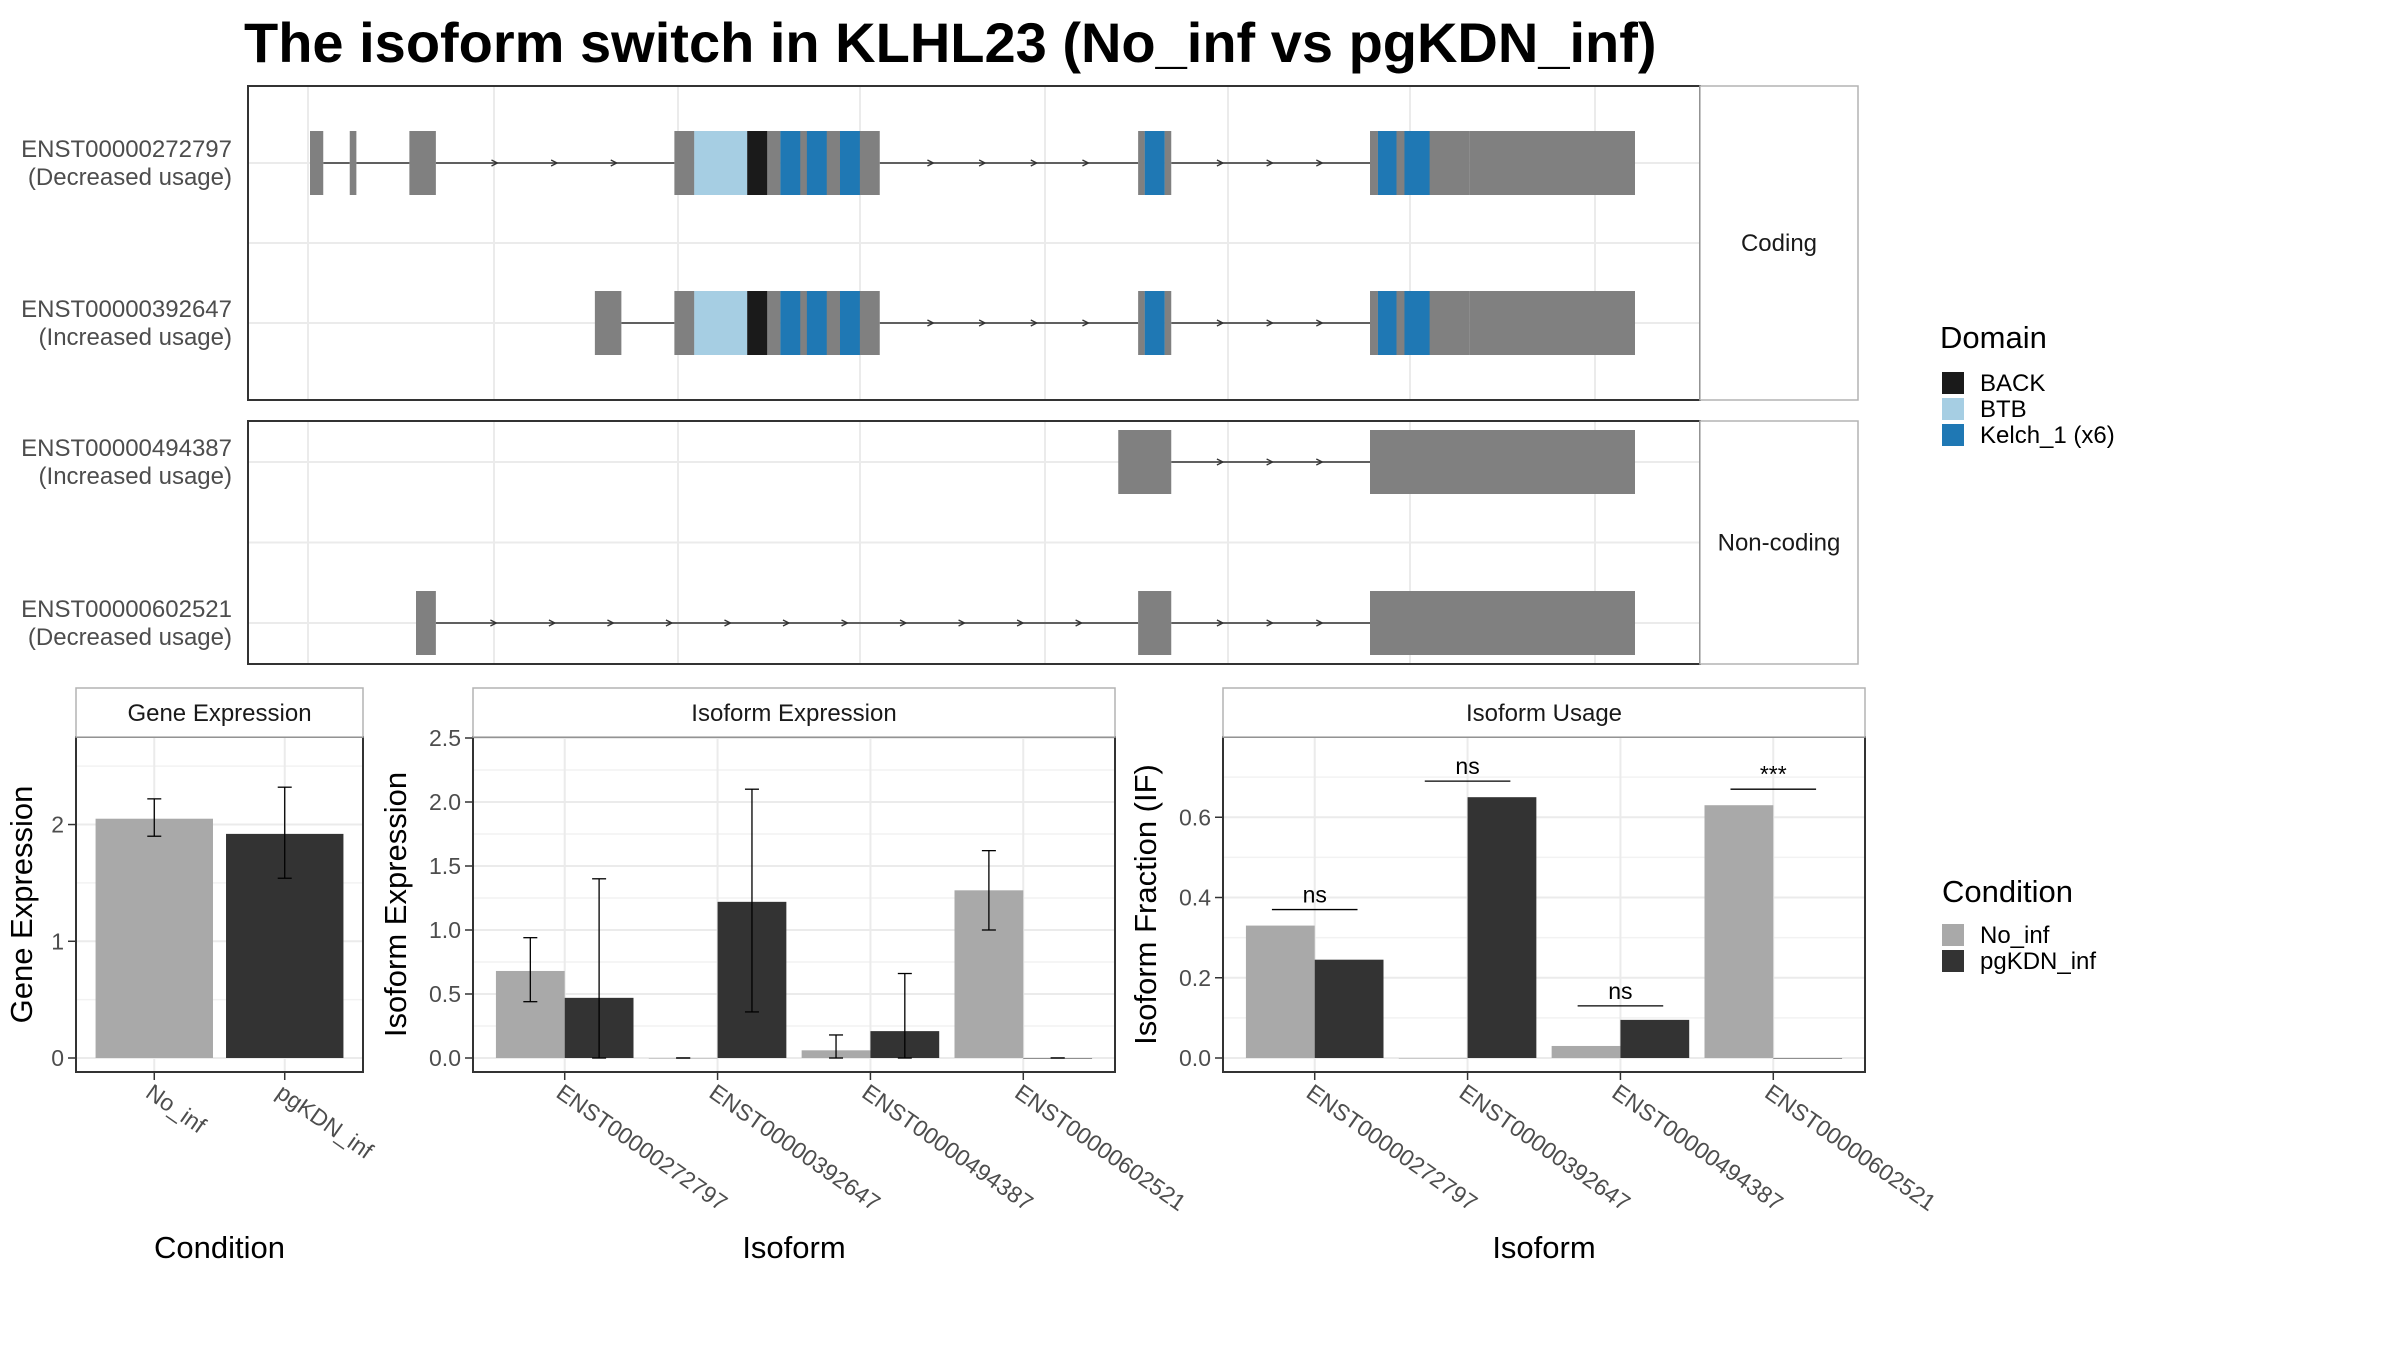 Image resolution: width=2400 pixels, height=1350 pixels. What do you see at coordinates (219, 1247) in the screenshot?
I see `x-axis-title: Condition` at bounding box center [219, 1247].